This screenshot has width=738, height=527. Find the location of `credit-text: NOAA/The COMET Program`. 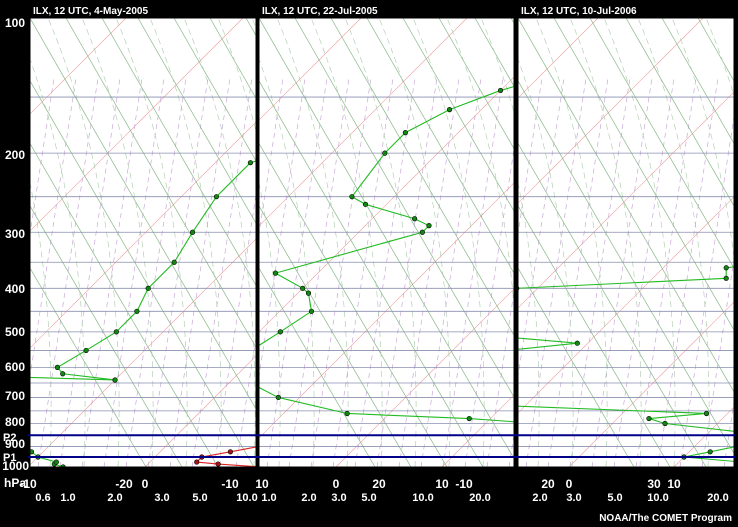

credit-text: NOAA/The COMET Program is located at coordinates (665, 518).